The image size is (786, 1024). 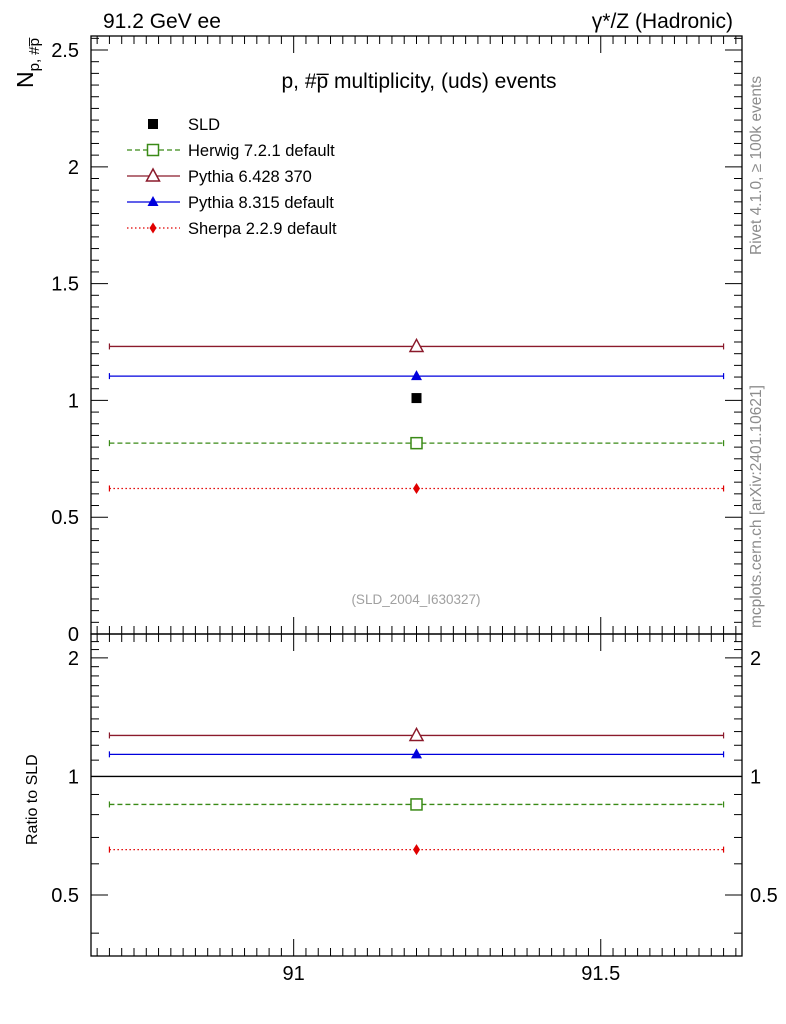 I want to click on ratio-axis-title: Ratio to SLD, so click(x=32, y=799).